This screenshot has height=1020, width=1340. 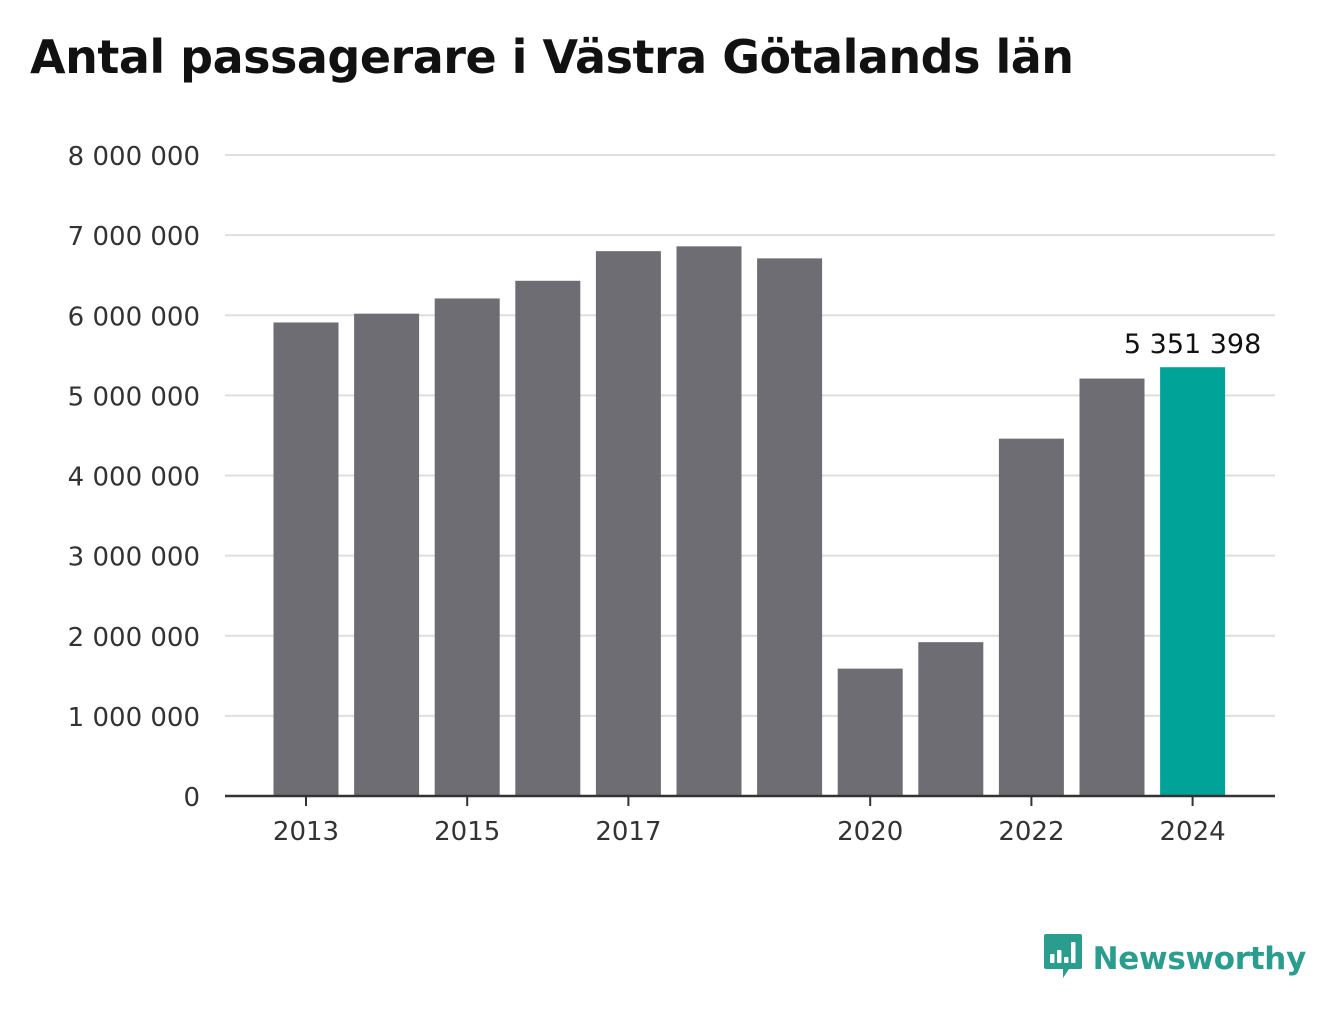 What do you see at coordinates (1063, 959) in the screenshot?
I see `newsworthy-logo-icon` at bounding box center [1063, 959].